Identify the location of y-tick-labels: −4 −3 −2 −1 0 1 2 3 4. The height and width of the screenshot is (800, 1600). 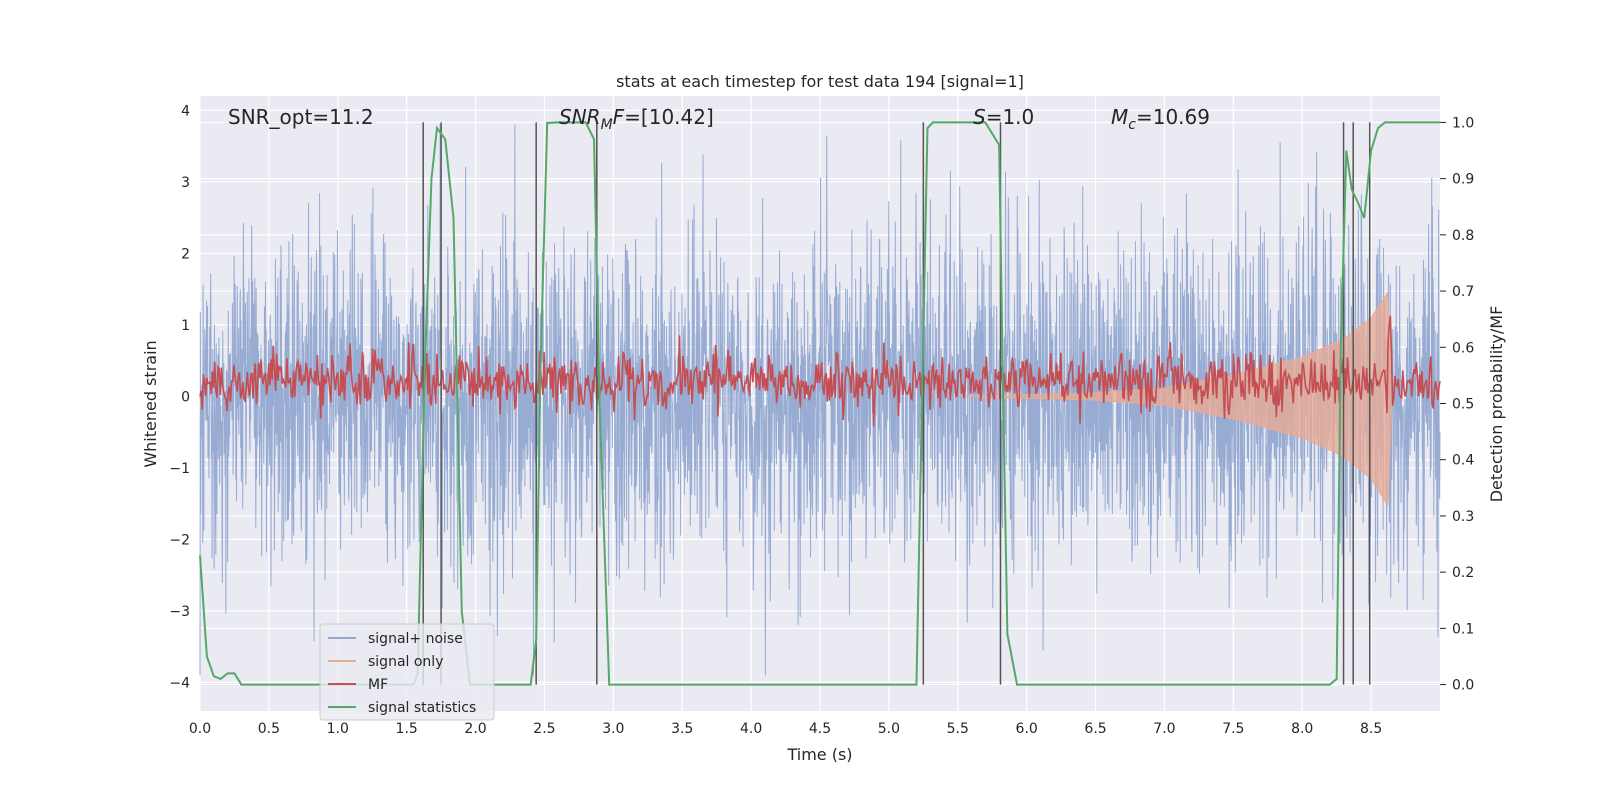
(179, 397).